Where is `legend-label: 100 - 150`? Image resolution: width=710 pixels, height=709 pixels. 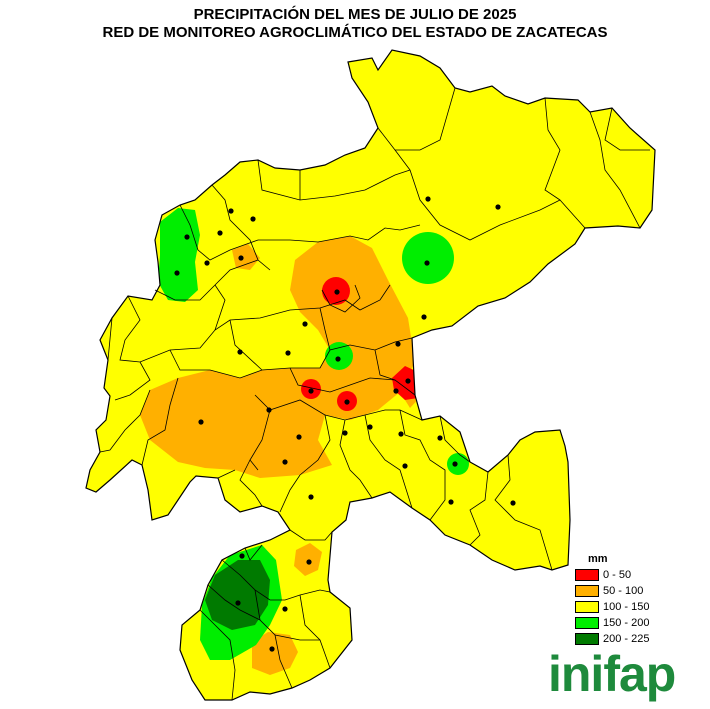
legend-label: 100 - 150 is located at coordinates (626, 607).